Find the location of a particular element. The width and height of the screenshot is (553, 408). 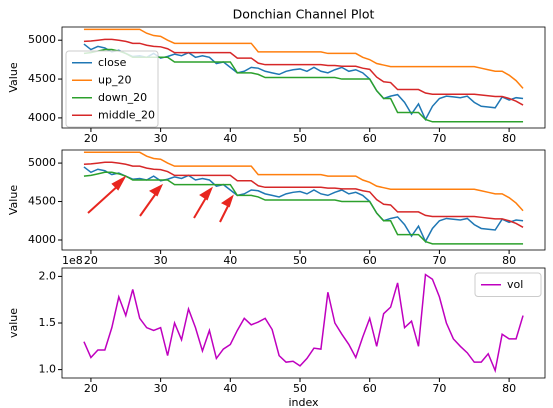

legend-label: close is located at coordinates (112, 62).